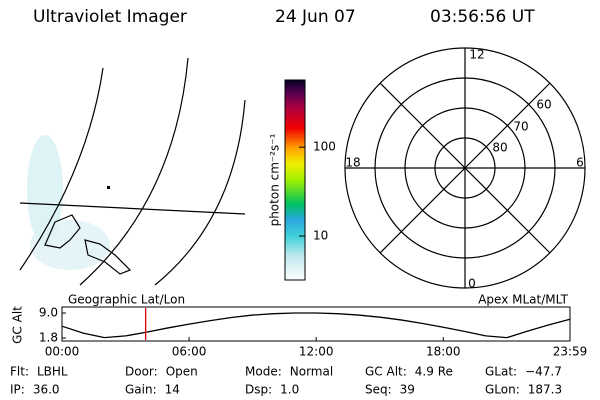  I want to click on x-tick-label: 00:00, so click(62, 352).